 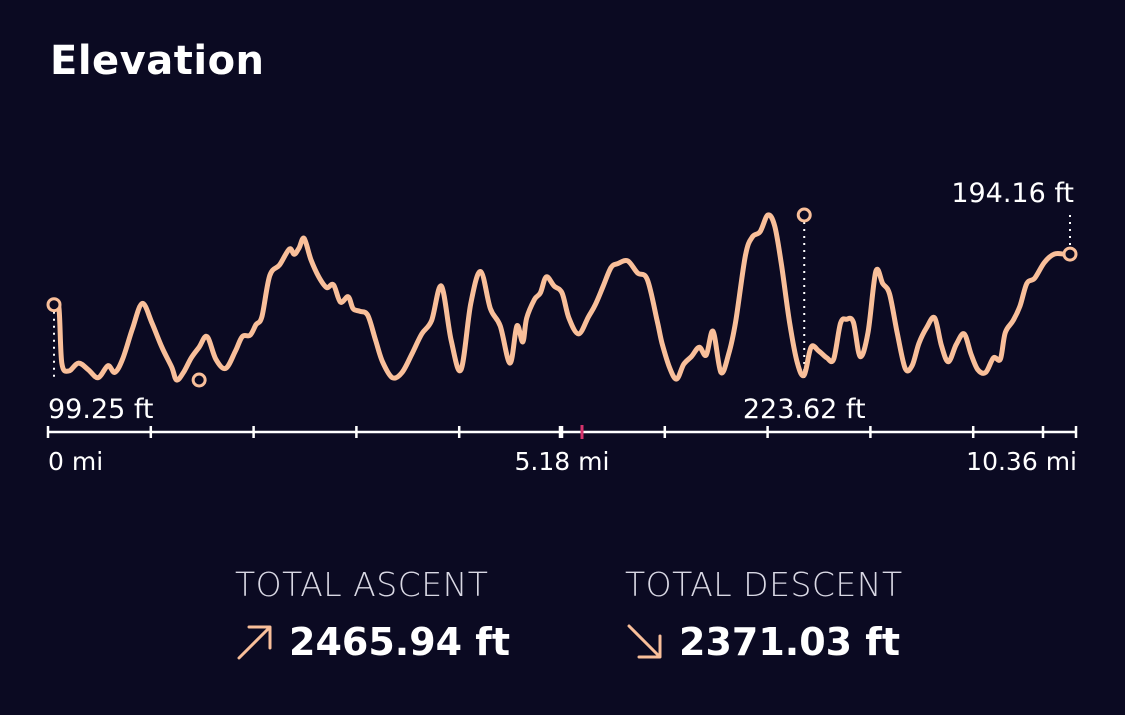 What do you see at coordinates (764, 614) in the screenshot?
I see `total-descent-stat: TOTAL DESCENT 2371.03 ft` at bounding box center [764, 614].